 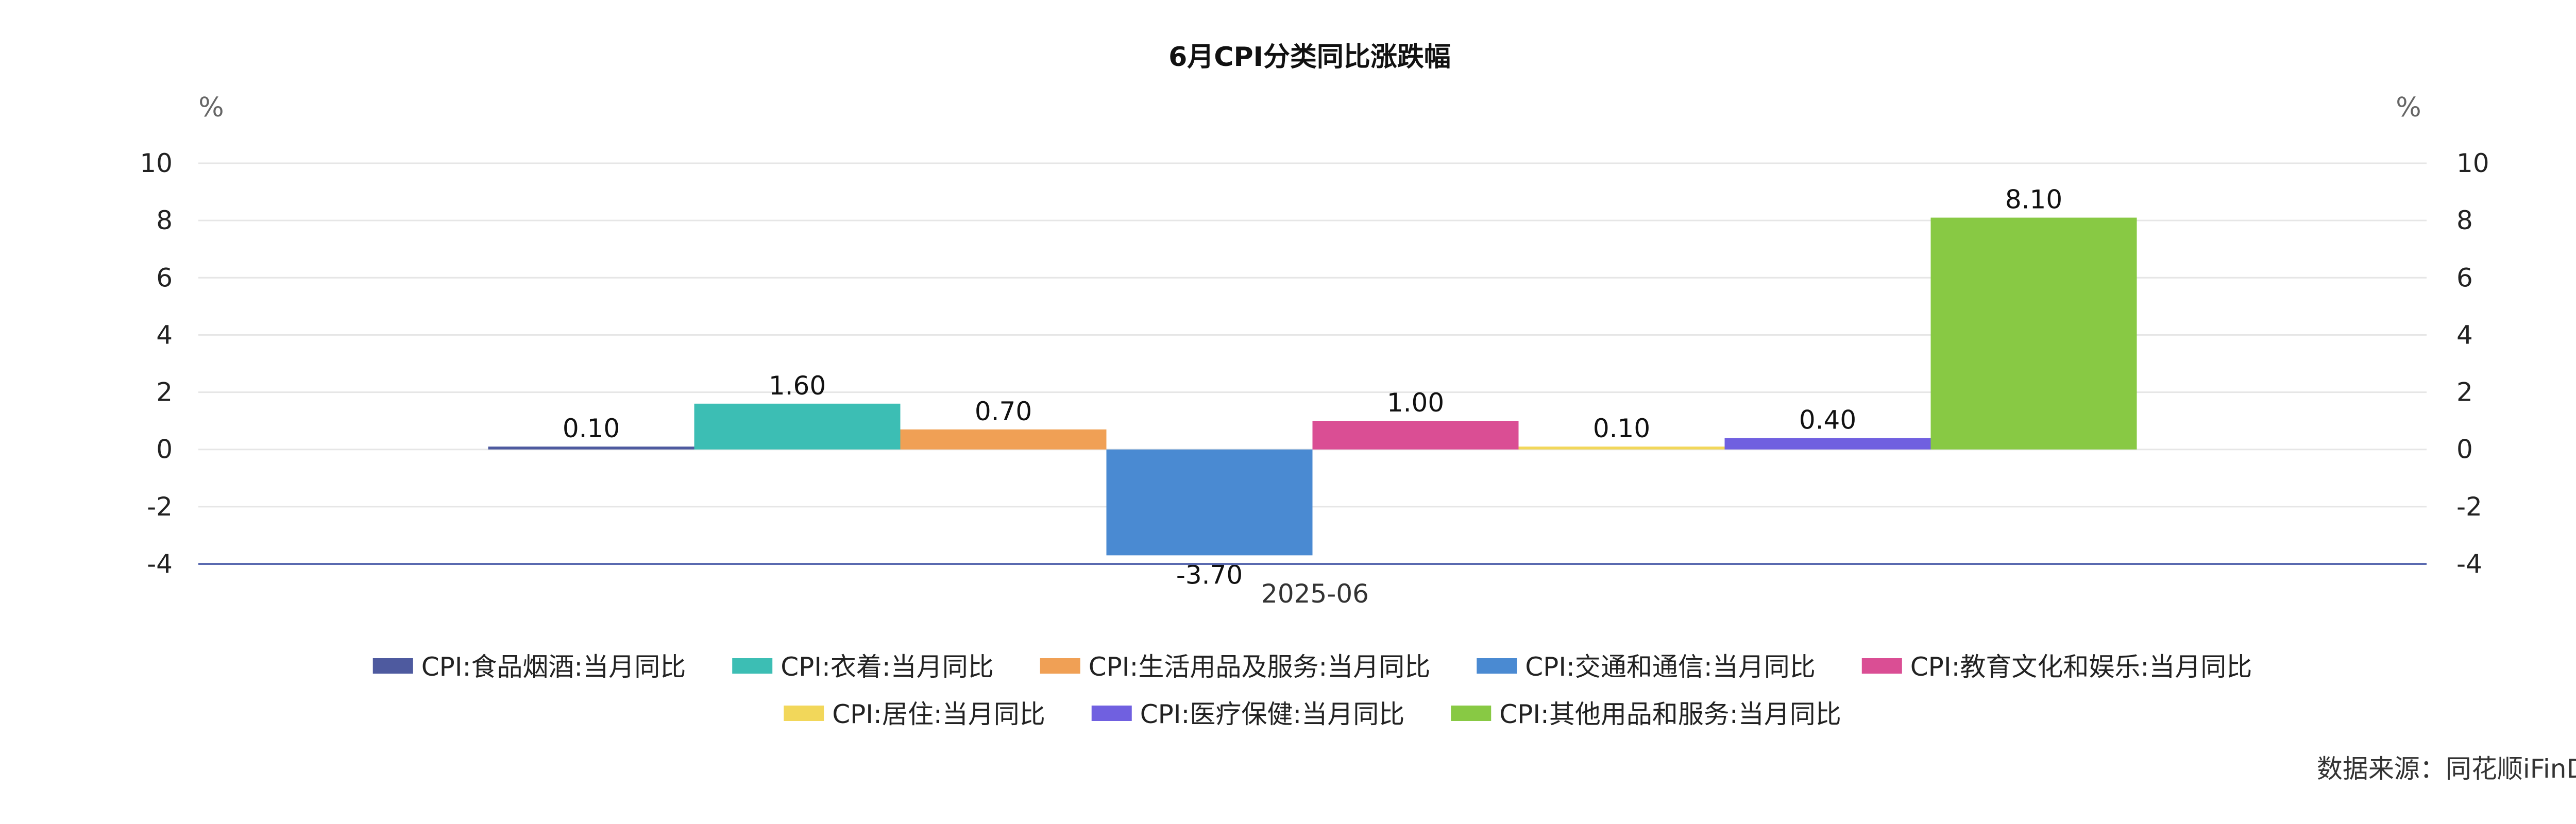 I want to click on legend-item: CPI:生活用品及服务:当月同比, so click(x=1235, y=667).